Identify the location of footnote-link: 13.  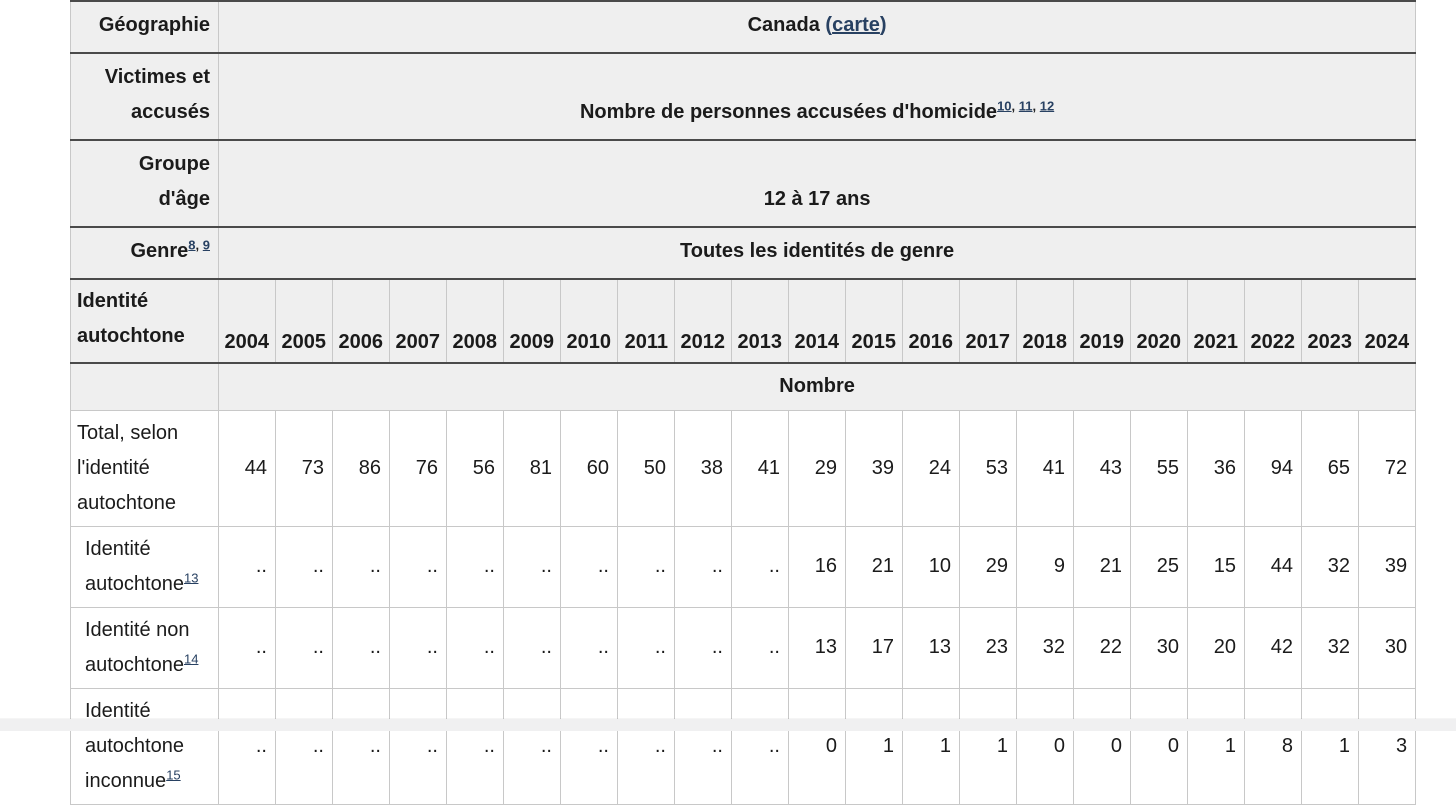
(191, 577).